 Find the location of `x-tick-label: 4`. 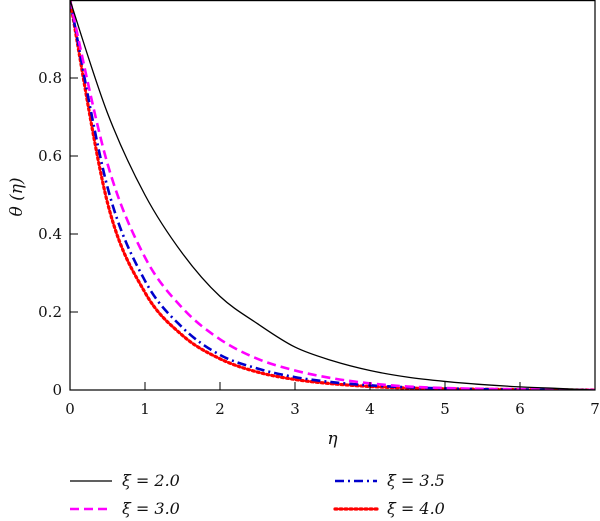

x-tick-label: 4 is located at coordinates (370, 409).